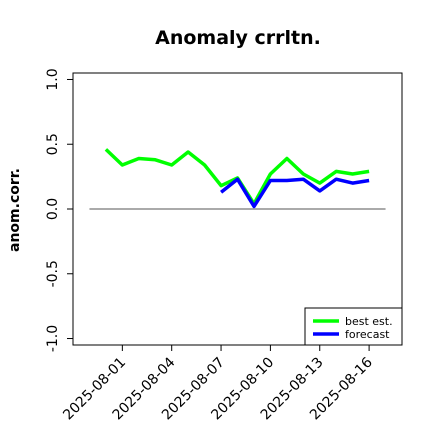 The width and height of the screenshot is (440, 440). Describe the element at coordinates (15, 210) in the screenshot. I see `y-axis-label: anom.corr.` at that location.